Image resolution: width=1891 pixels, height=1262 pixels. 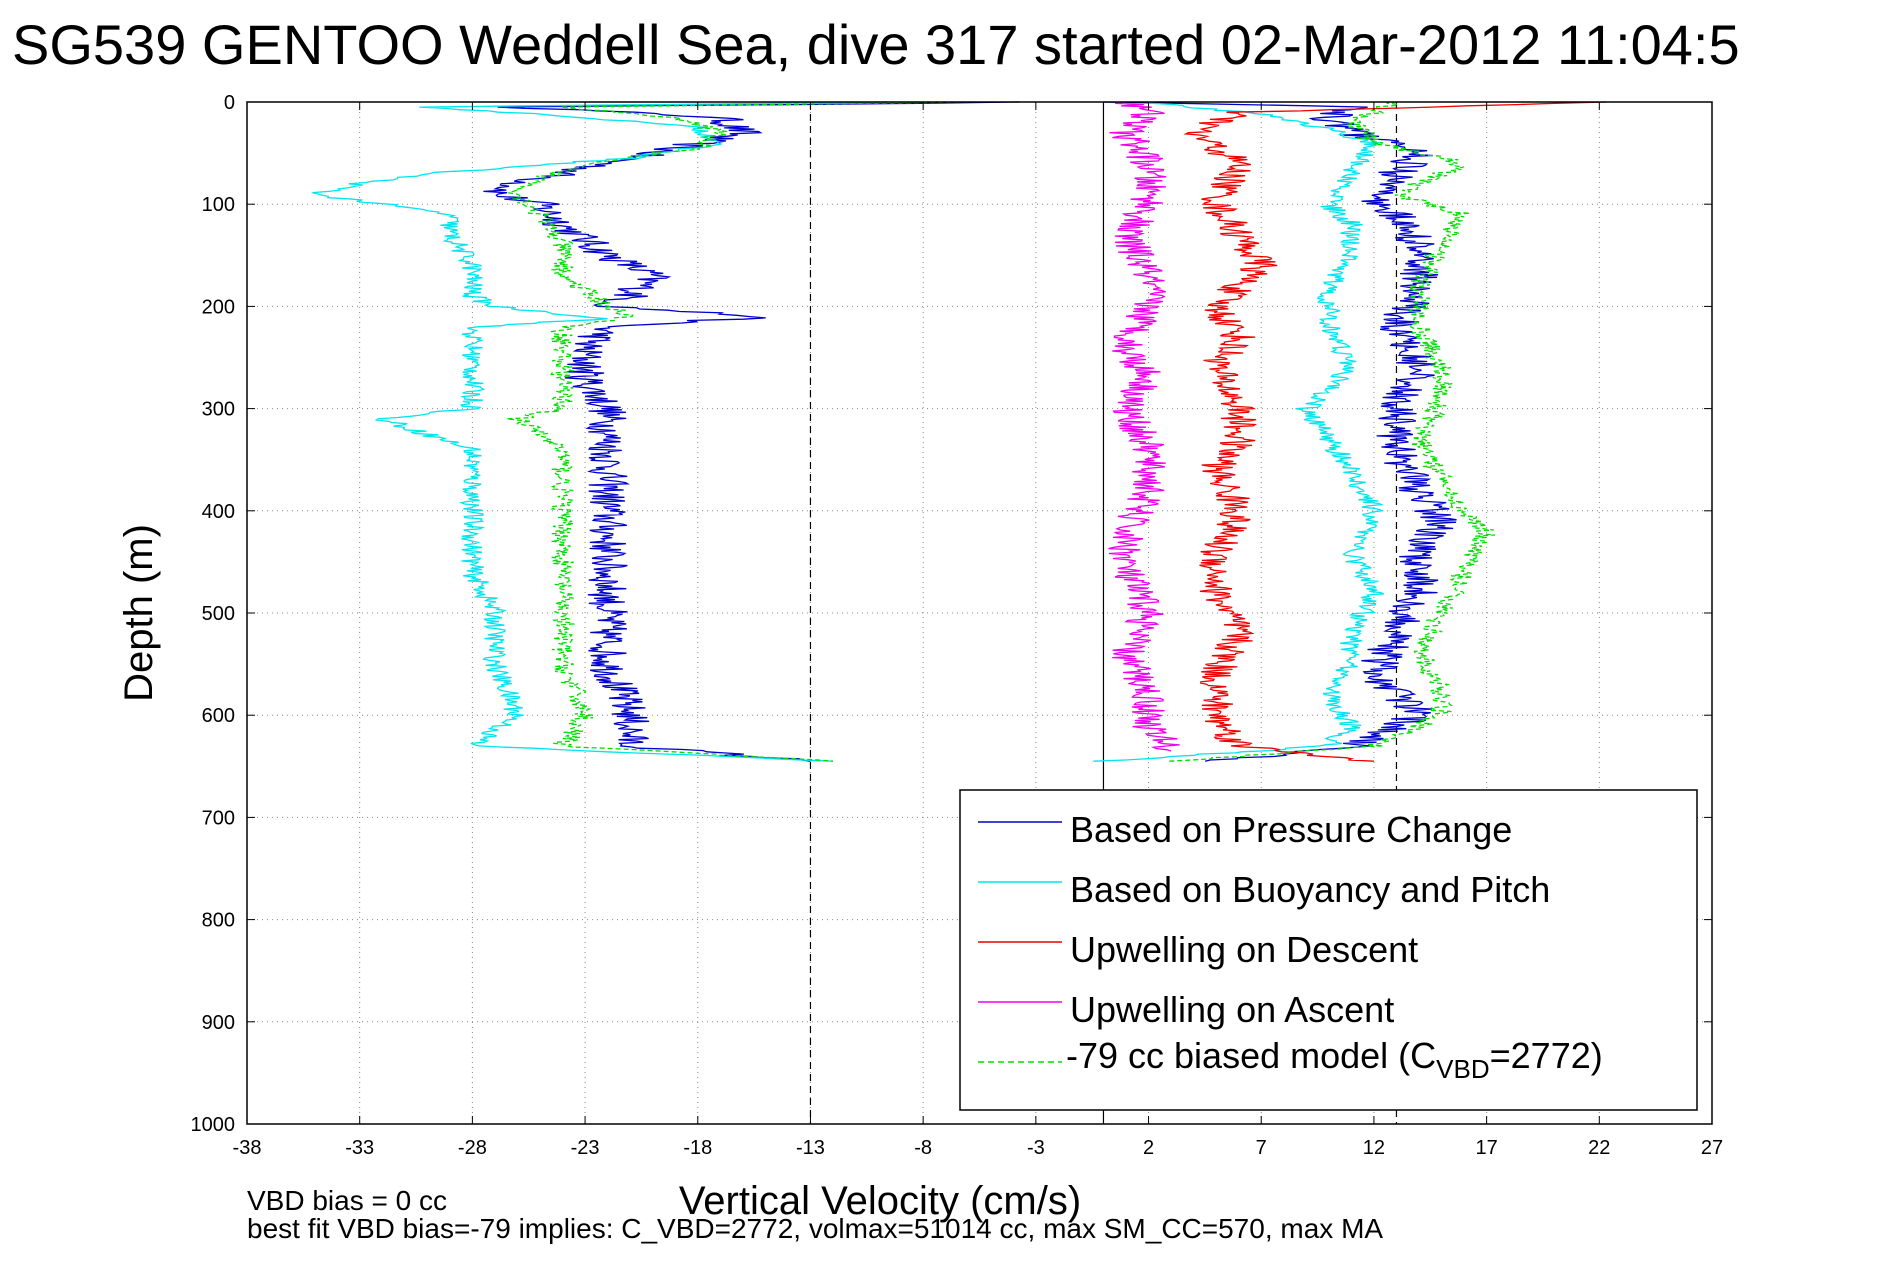 What do you see at coordinates (880, 1201) in the screenshot?
I see `x-axis-label: Vertical Velocity (cm/s)` at bounding box center [880, 1201].